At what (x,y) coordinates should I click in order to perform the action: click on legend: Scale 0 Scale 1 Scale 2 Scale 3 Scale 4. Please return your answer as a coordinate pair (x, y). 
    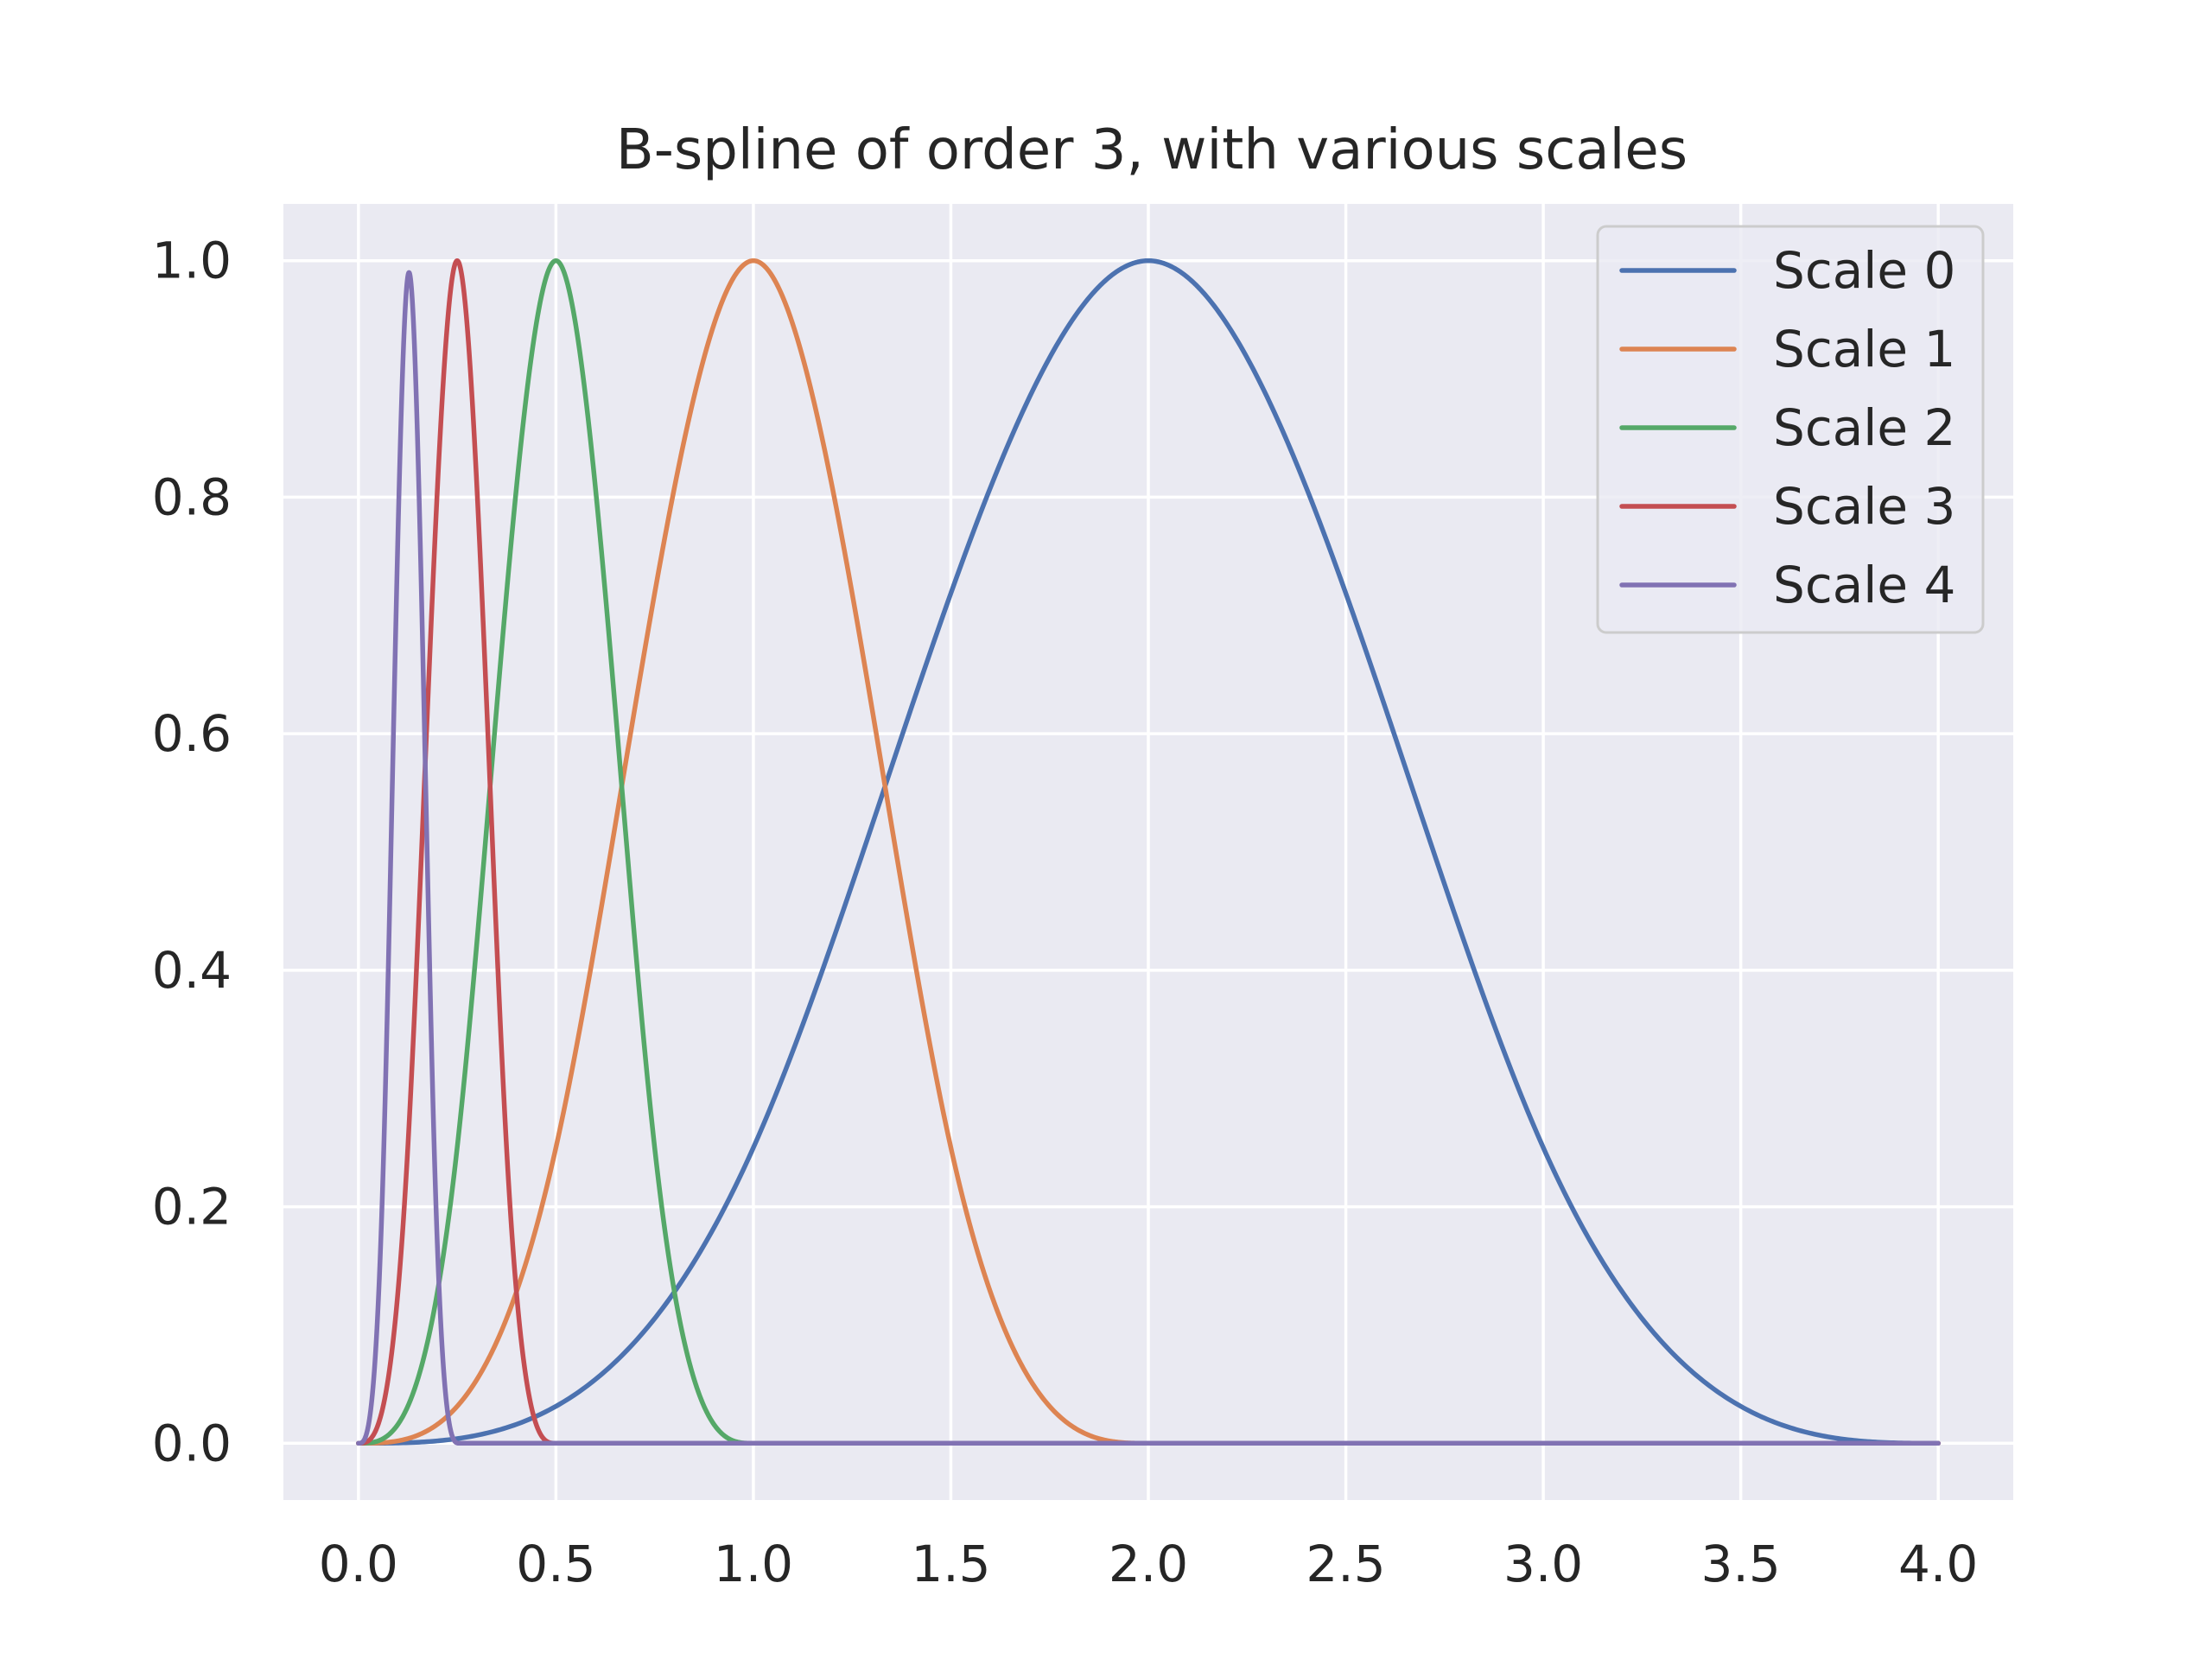
    Looking at the image, I should click on (1790, 429).